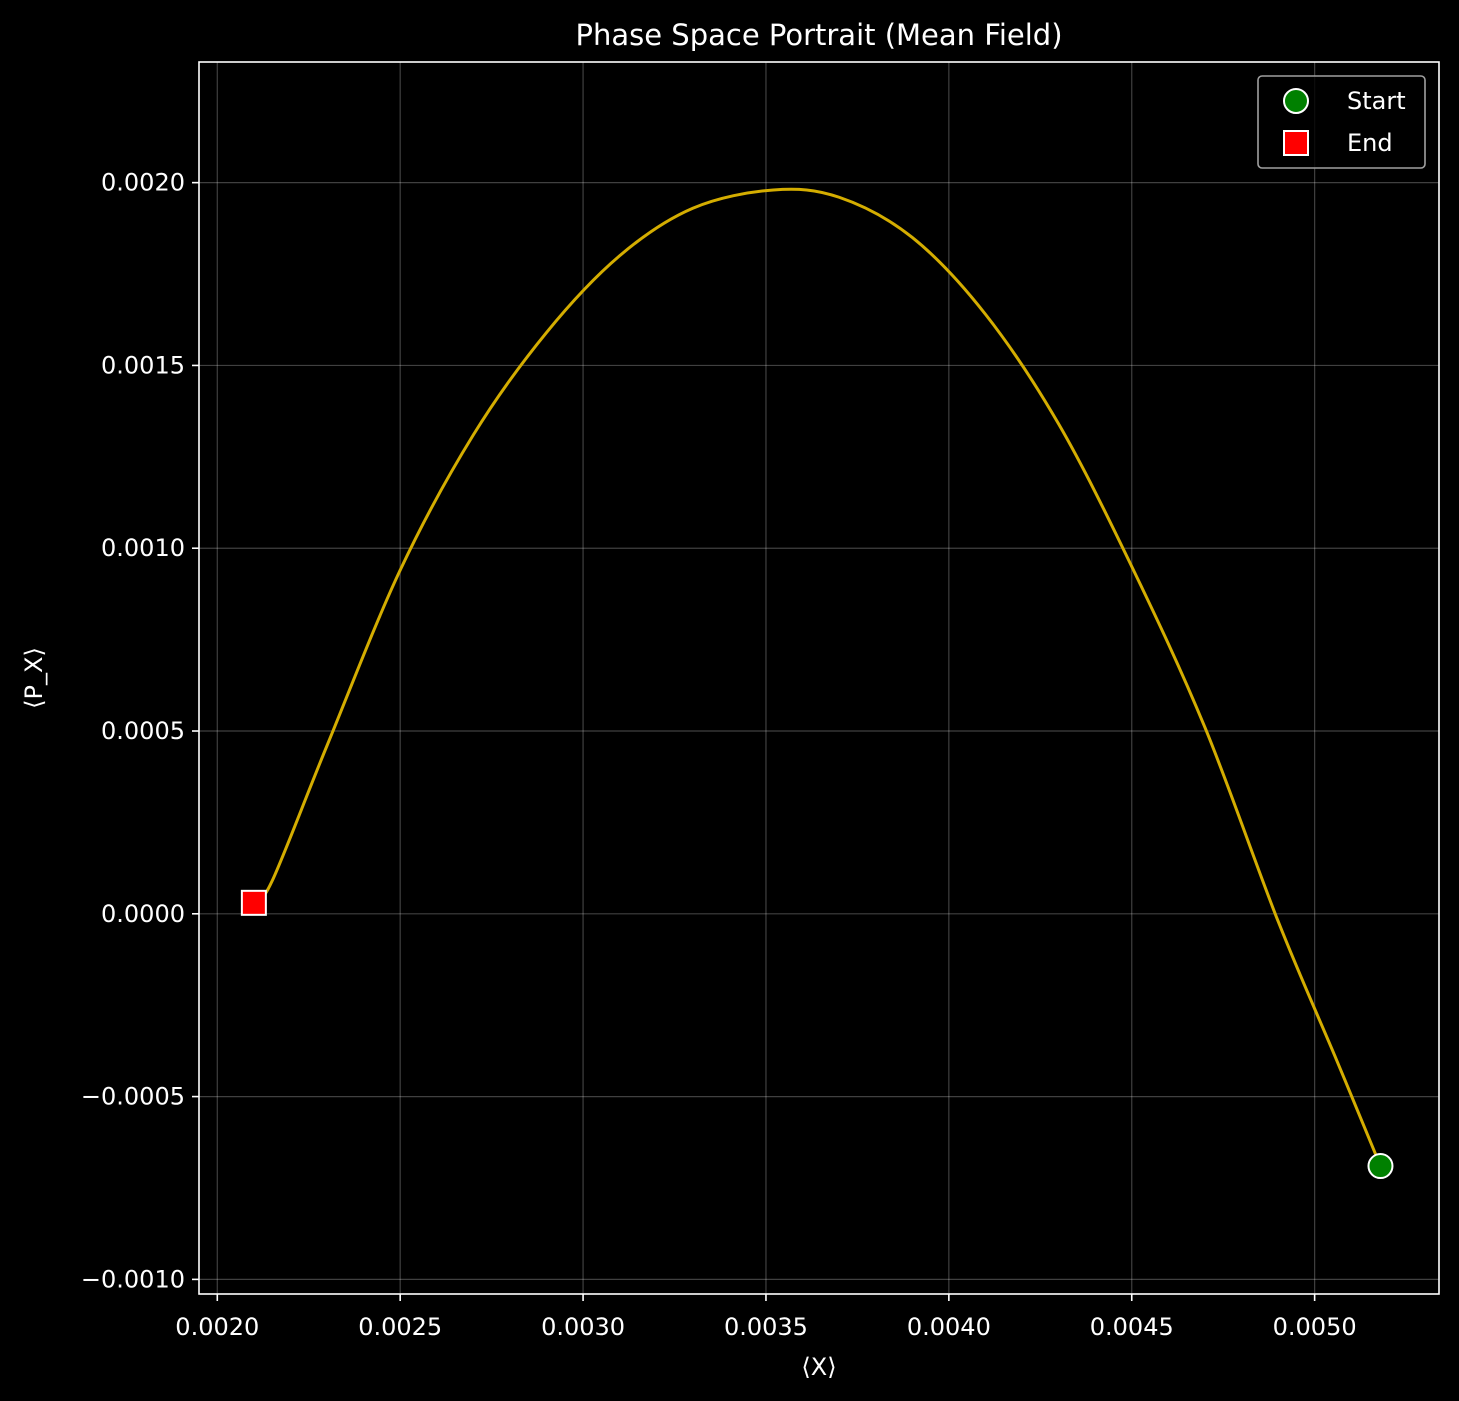 This screenshot has height=1401, width=1459. What do you see at coordinates (34, 678) in the screenshot?
I see `y-axis-label: ⟨P_X⟩` at bounding box center [34, 678].